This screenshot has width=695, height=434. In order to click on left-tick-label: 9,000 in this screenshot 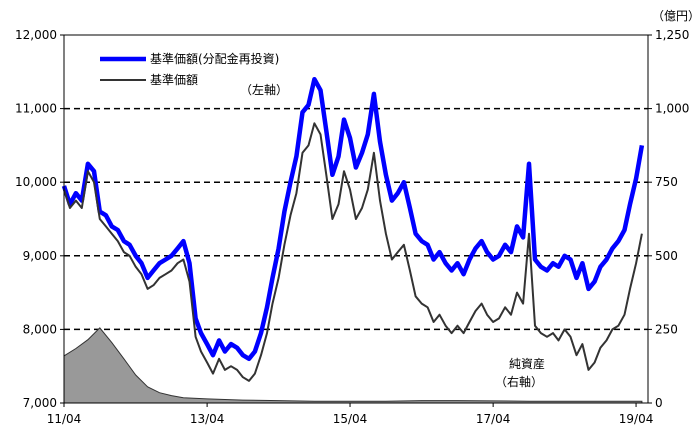, I will do `click(40, 256)`.